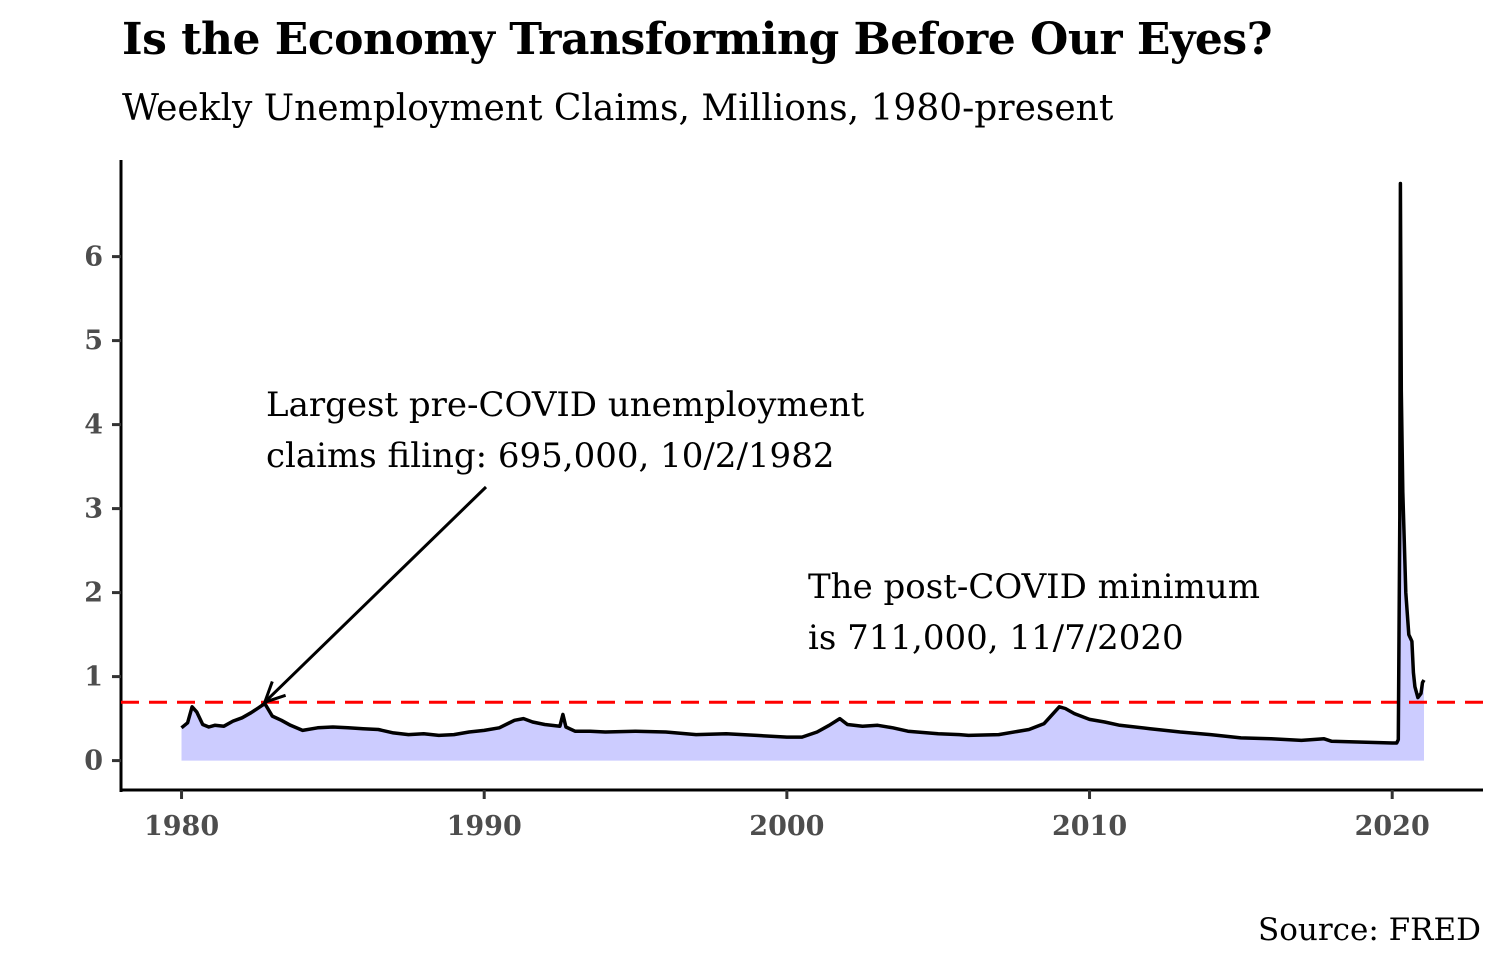 This screenshot has height=975, width=1505. I want to click on x-tick-label-1980: 1980, so click(181, 826).